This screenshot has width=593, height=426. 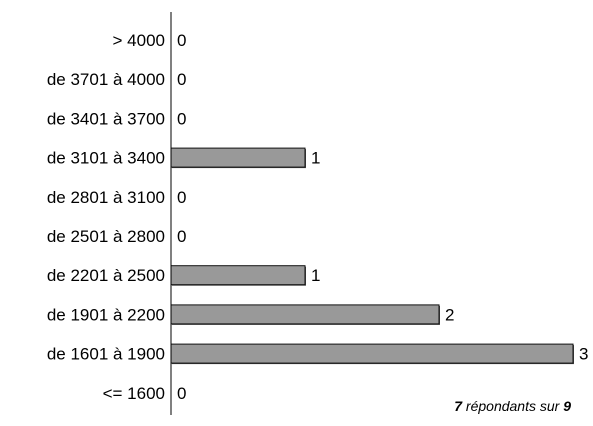 I want to click on category-label: de 2801 à 3100, so click(x=106, y=197).